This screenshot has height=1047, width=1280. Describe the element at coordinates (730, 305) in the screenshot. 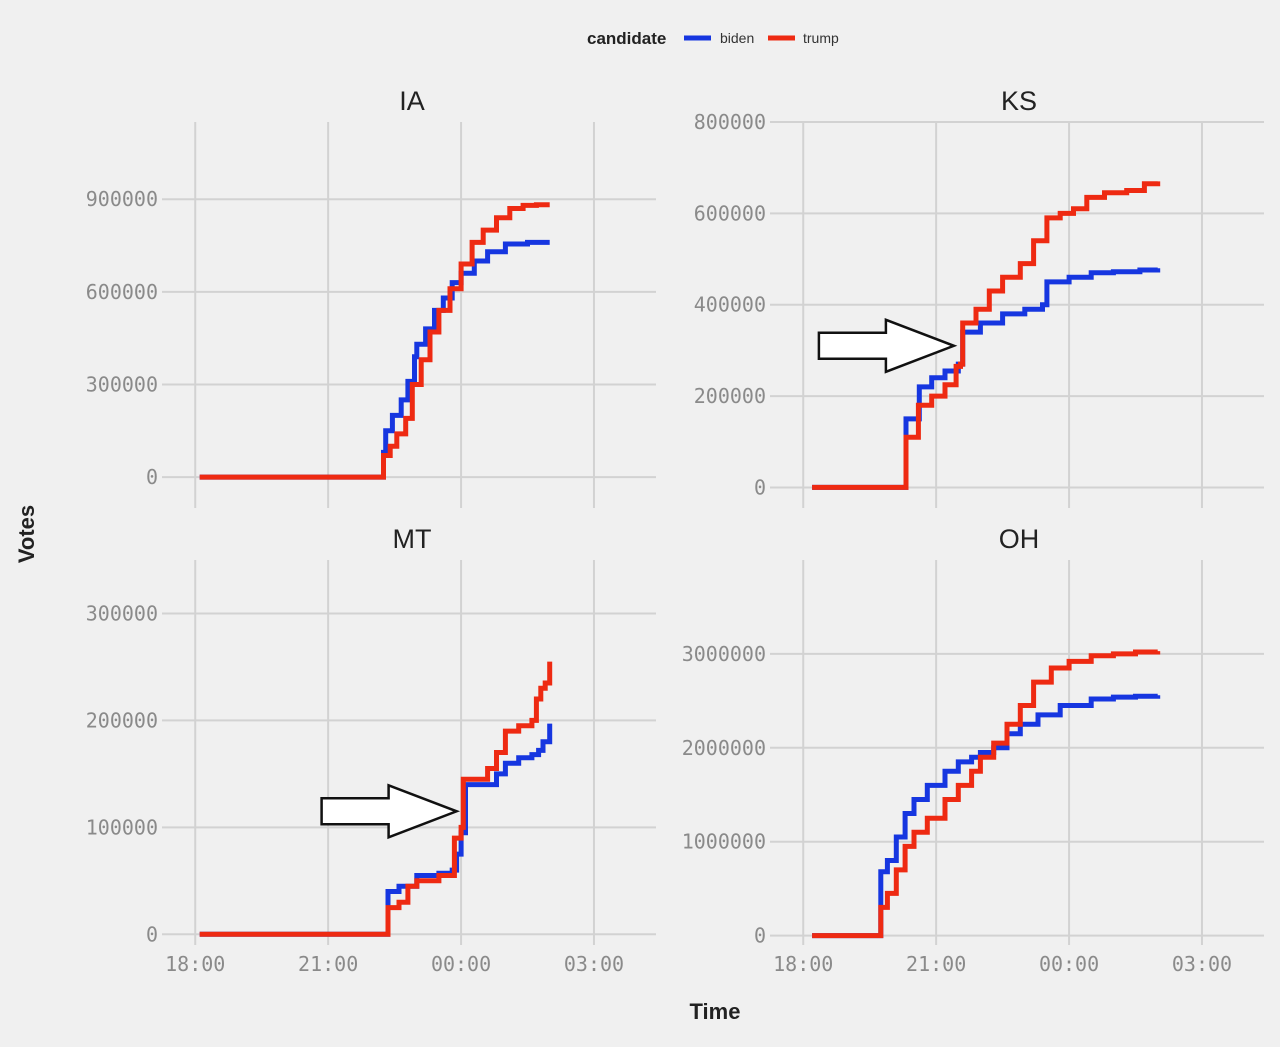

I see `y-tick-label: 400000` at that location.